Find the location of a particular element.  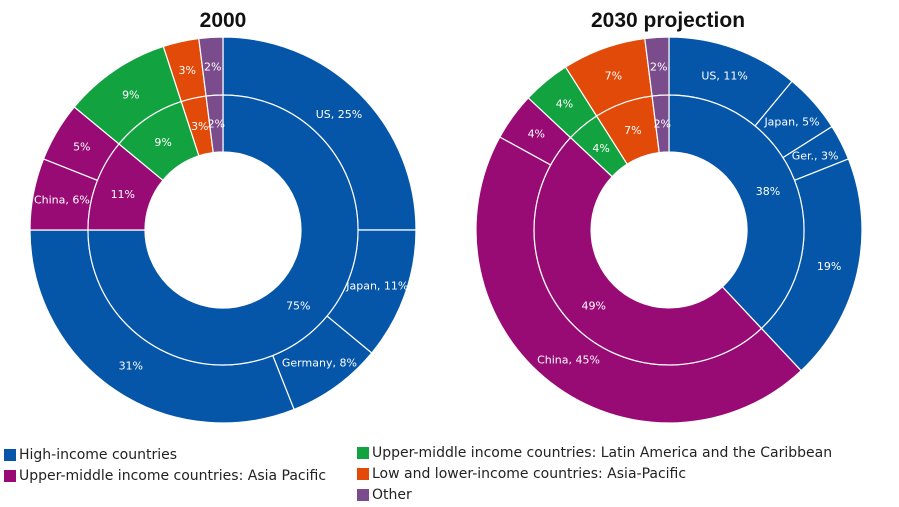

label-outer-0-us-25pct: US, 25% is located at coordinates (339, 114).